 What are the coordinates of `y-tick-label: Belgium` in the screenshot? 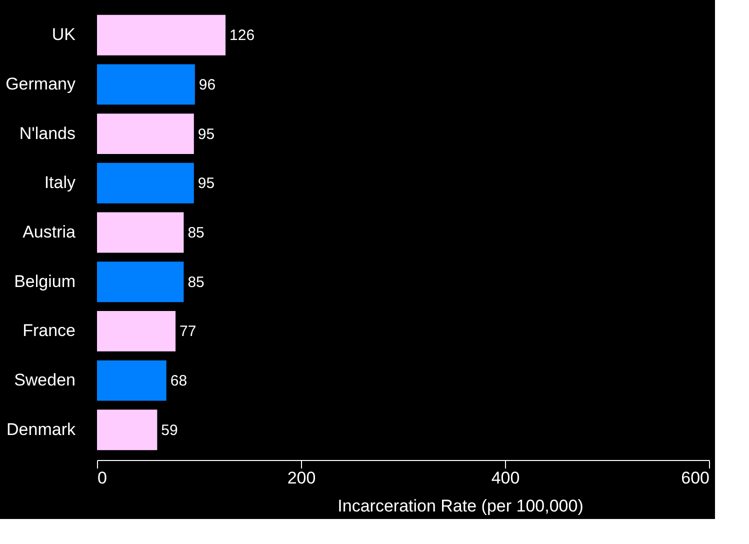 It's located at (45, 281).